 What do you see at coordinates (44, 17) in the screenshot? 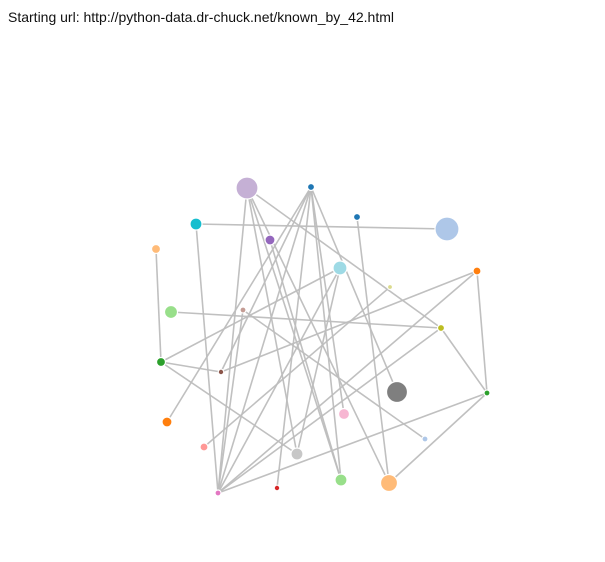
I see `starting-url-label: Starting url:` at bounding box center [44, 17].